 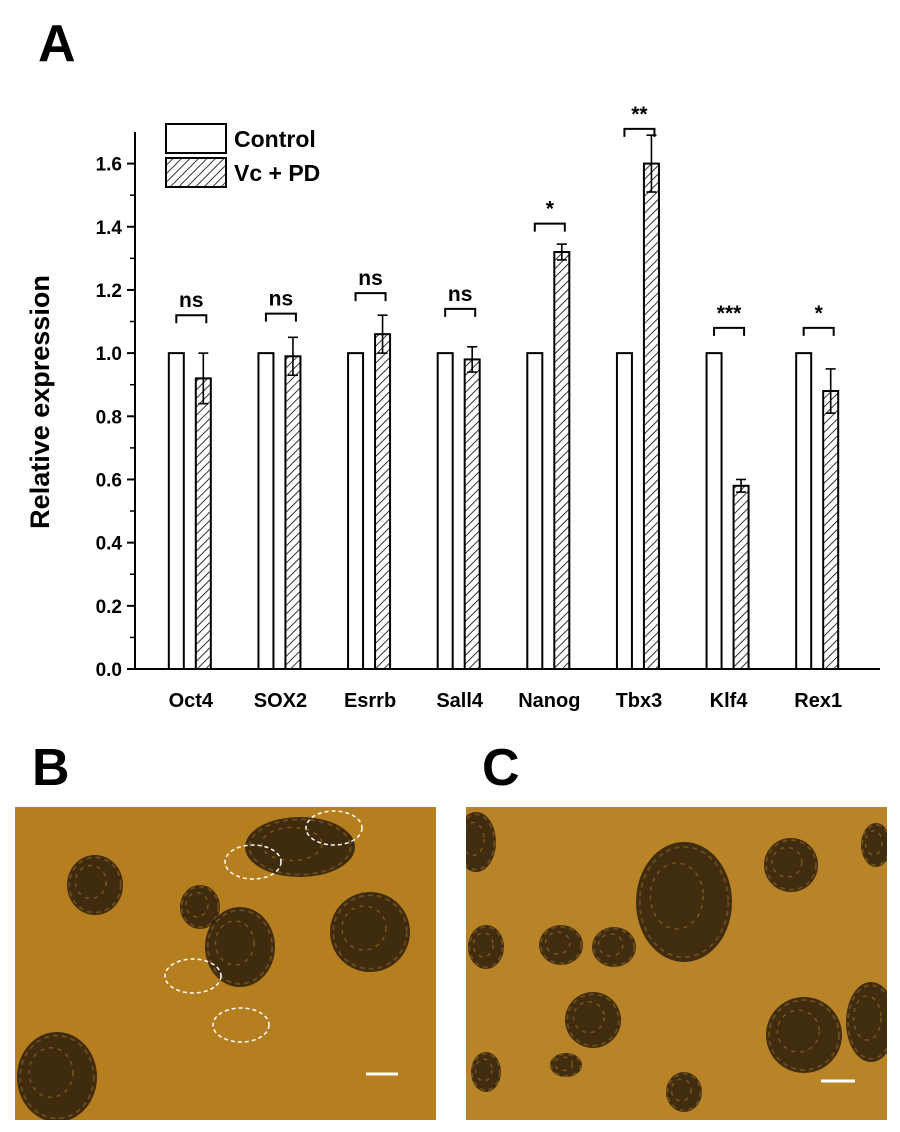 What do you see at coordinates (109, 544) in the screenshot?
I see `y-tick-label: 0.4` at bounding box center [109, 544].